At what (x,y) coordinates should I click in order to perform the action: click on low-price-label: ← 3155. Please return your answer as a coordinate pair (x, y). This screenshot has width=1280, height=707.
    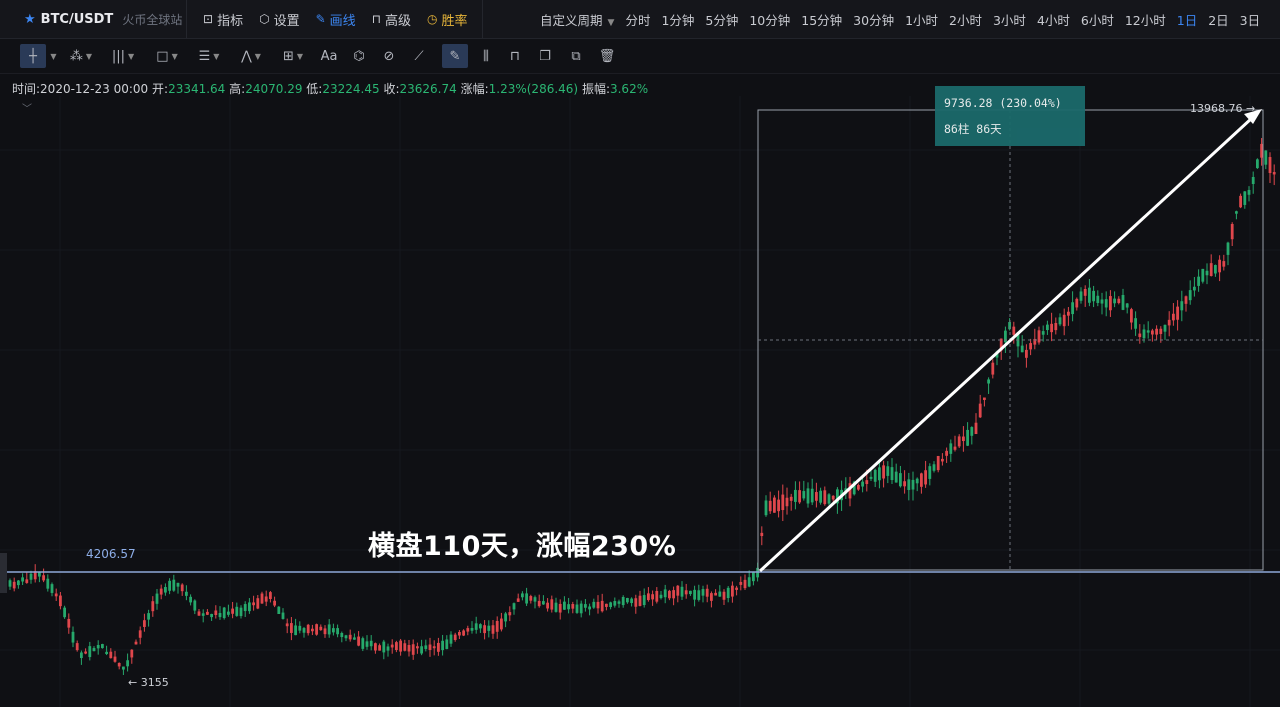
    Looking at the image, I should click on (148, 682).